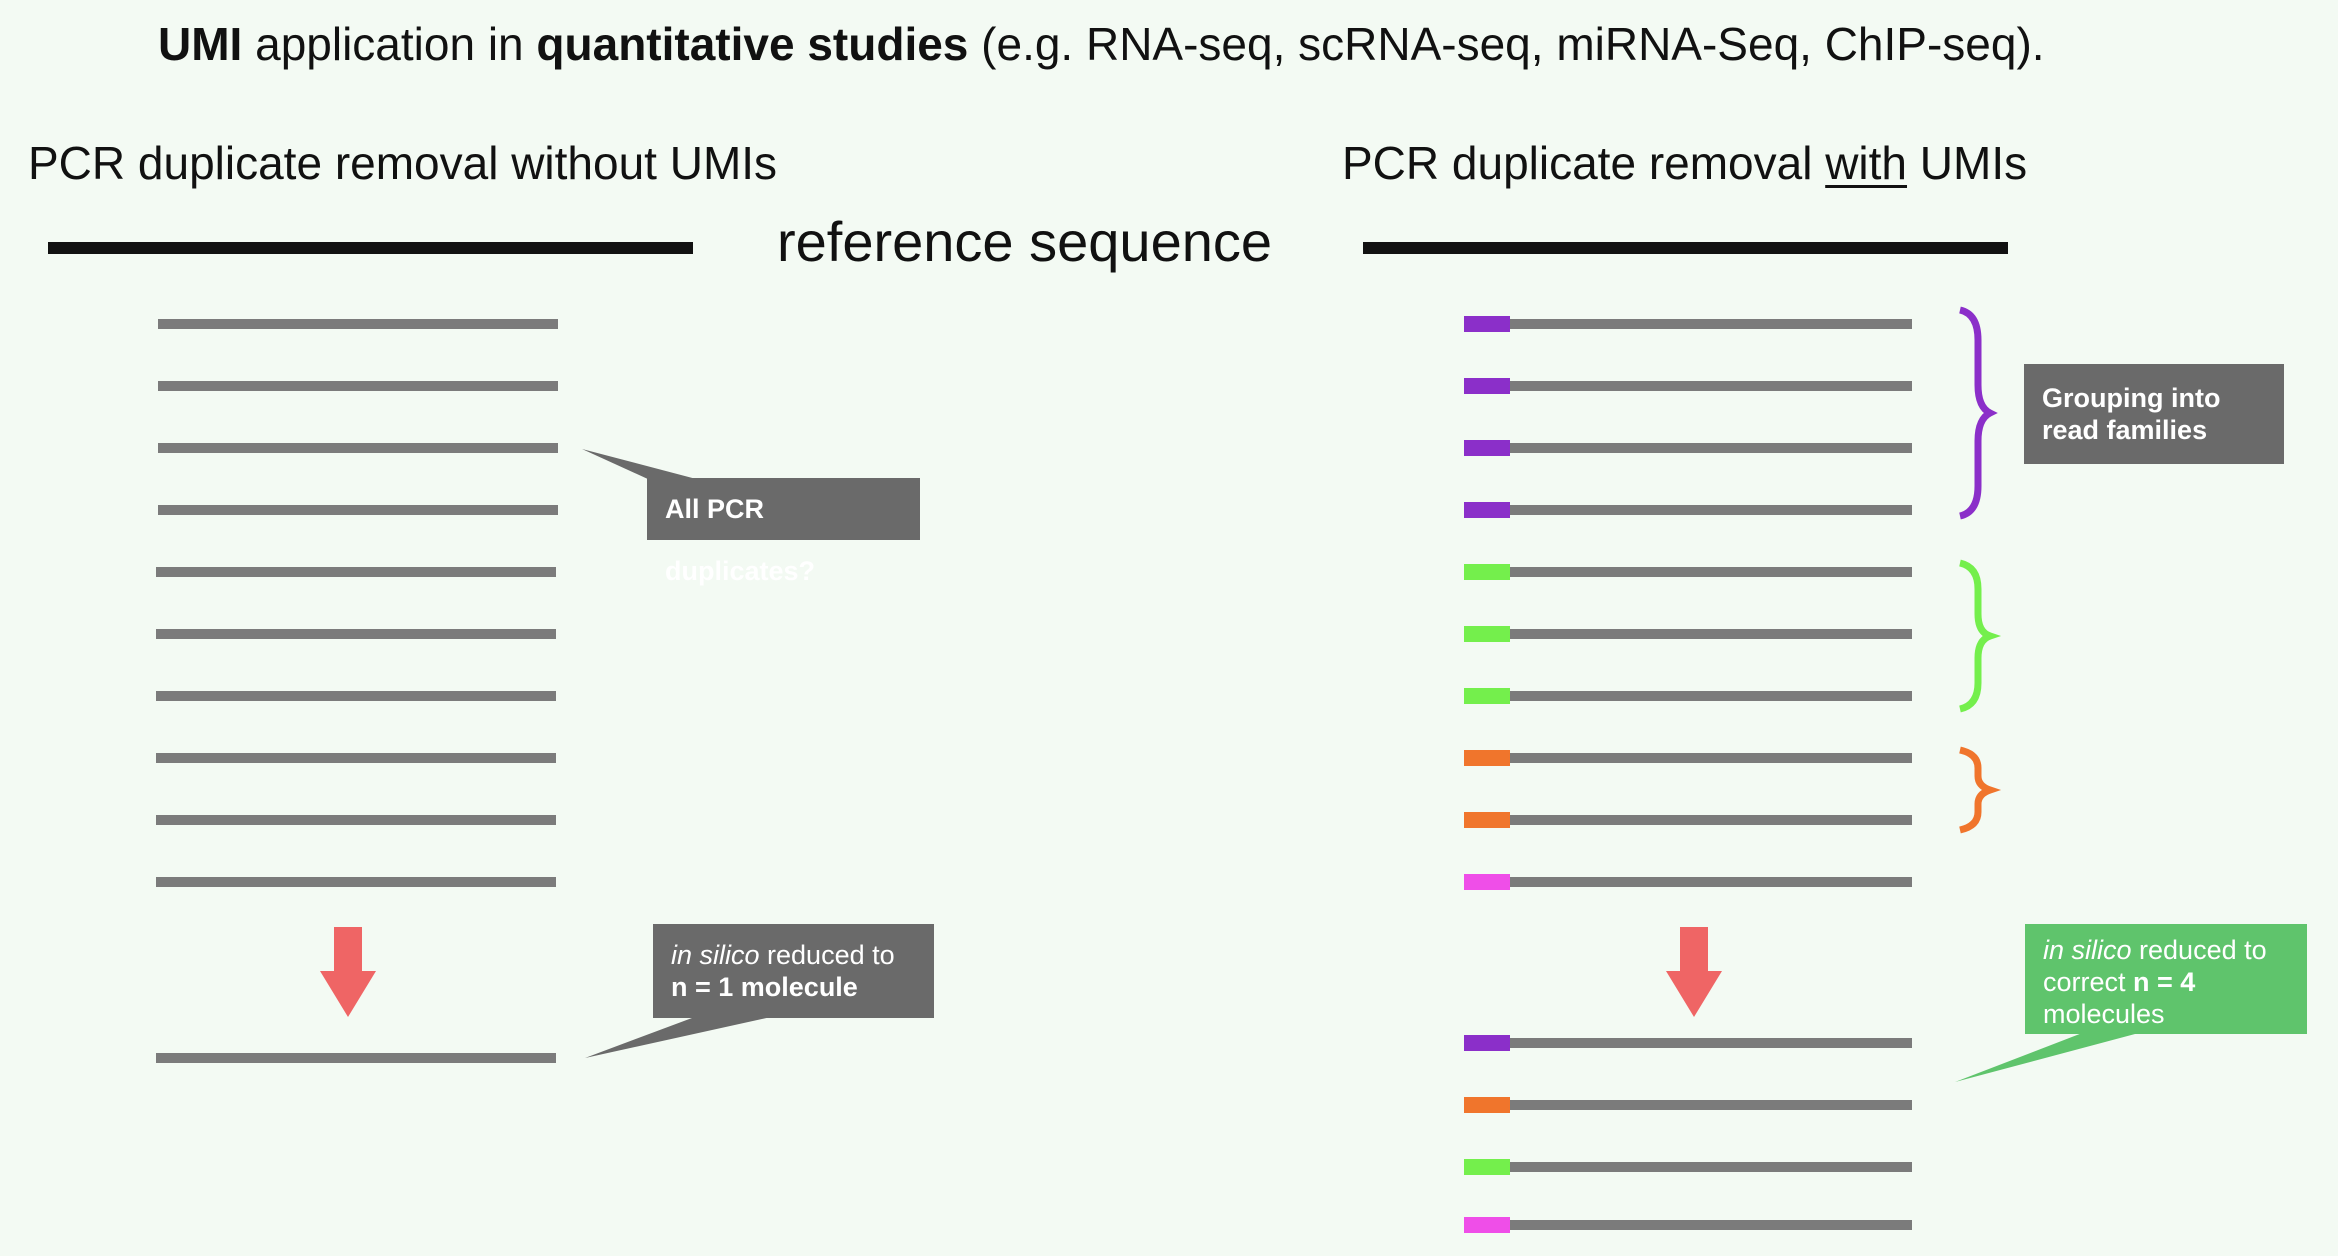  I want to click on right-down-arrow-icon, so click(1694, 972).